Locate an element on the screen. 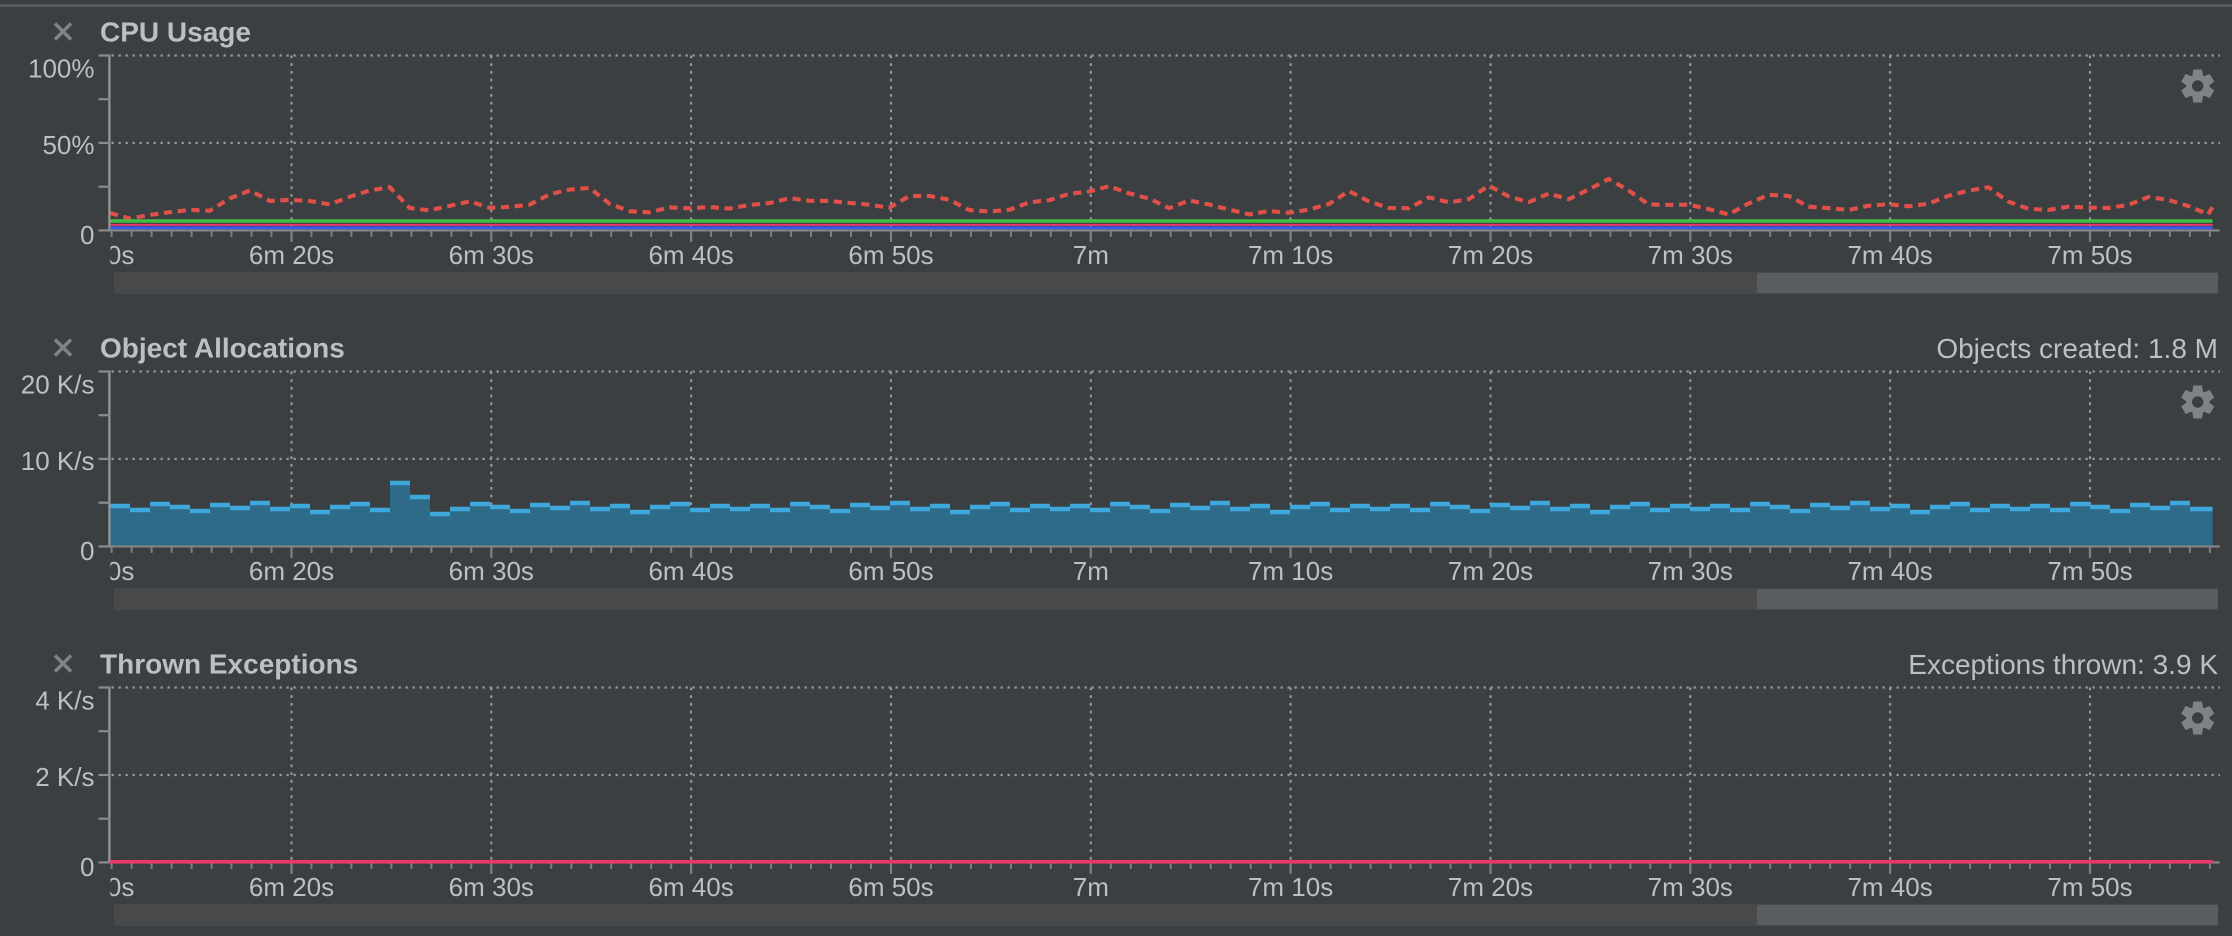 The height and width of the screenshot is (936, 2232). svg-text: 100% is located at coordinates (61, 69).